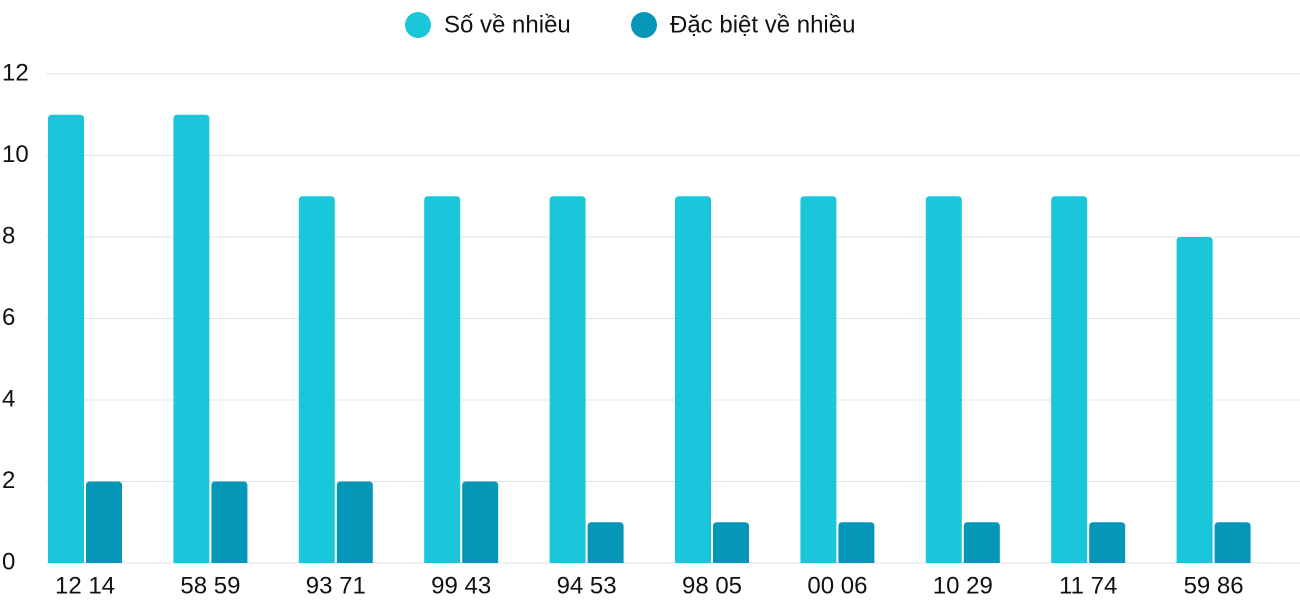 Image resolution: width=1300 pixels, height=600 pixels. Describe the element at coordinates (336, 585) in the screenshot. I see `x-tick-label: 93 71` at that location.